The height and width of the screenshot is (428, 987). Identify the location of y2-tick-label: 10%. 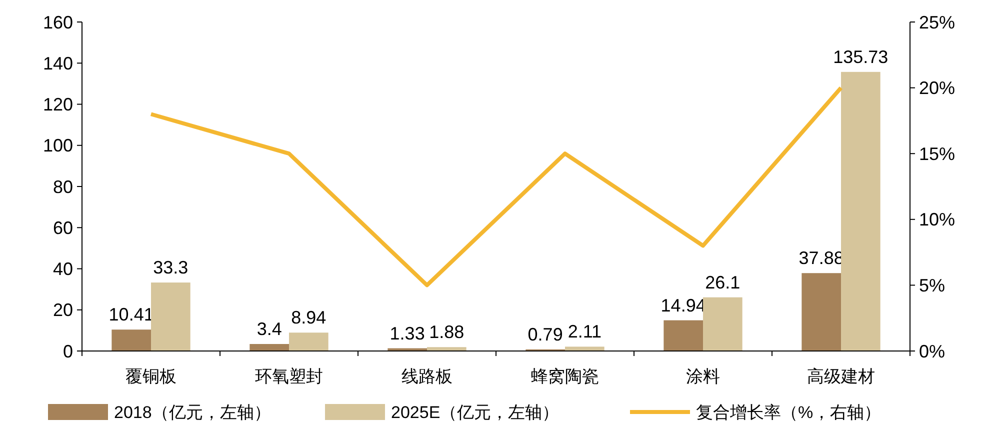
(937, 220).